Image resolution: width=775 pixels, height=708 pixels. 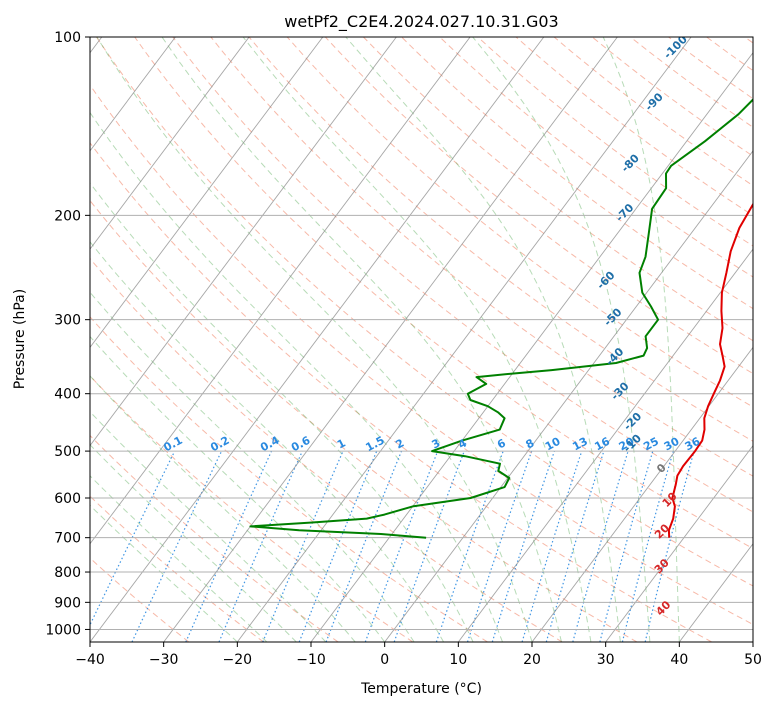 I want to click on isotherm-label: -30, so click(x=619, y=390).